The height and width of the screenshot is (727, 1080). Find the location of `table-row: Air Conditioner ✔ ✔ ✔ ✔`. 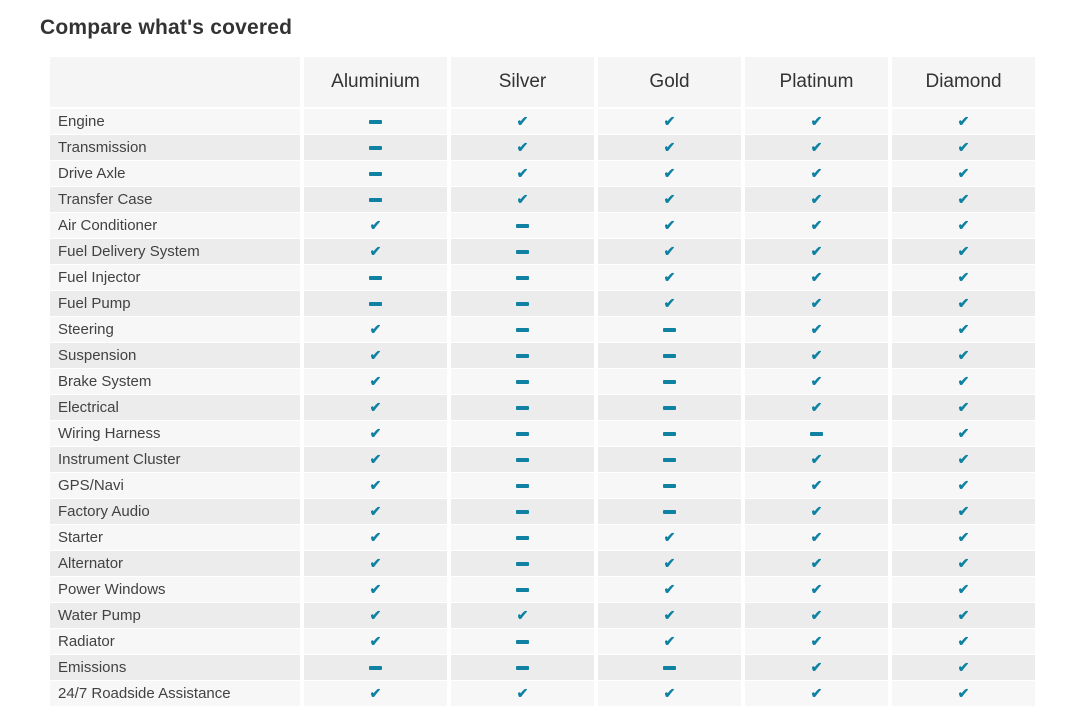

table-row: Air Conditioner ✔ ✔ ✔ ✔ is located at coordinates (542, 225).